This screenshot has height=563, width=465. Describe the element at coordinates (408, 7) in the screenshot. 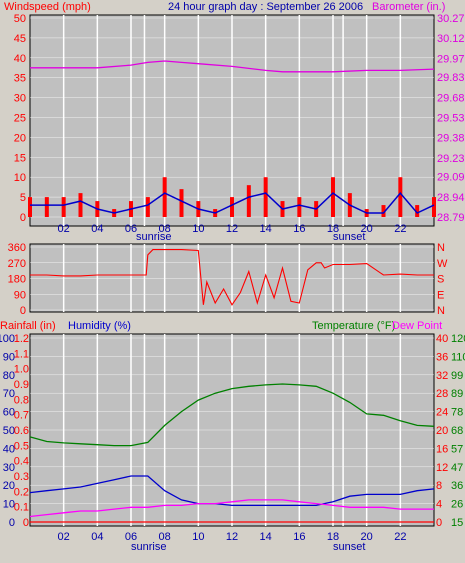

I see `barometer-axis-label: Barometer (in.)` at that location.